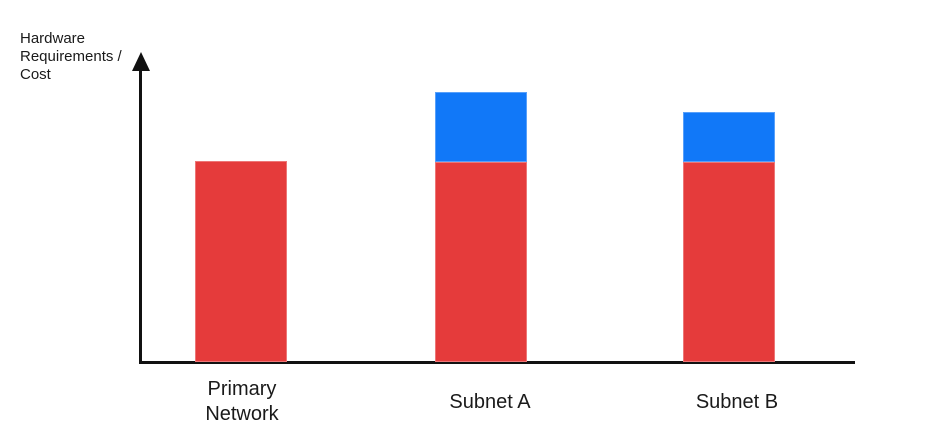  I want to click on bar-blue-segment-subnet-a, so click(481, 127).